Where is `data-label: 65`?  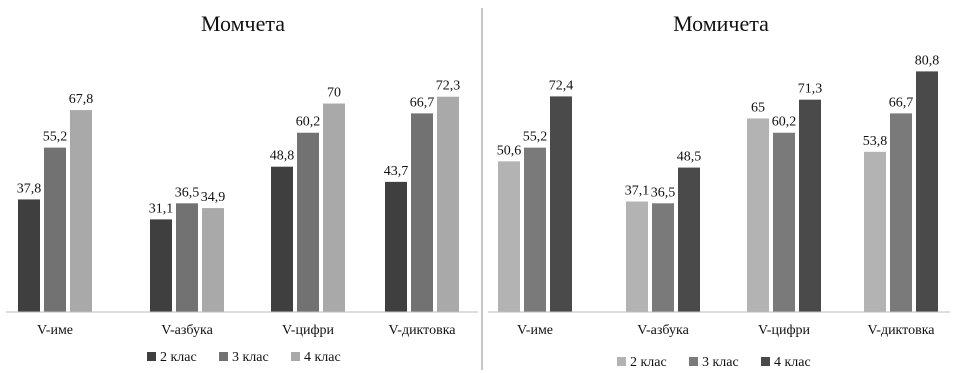 data-label: 65 is located at coordinates (758, 107).